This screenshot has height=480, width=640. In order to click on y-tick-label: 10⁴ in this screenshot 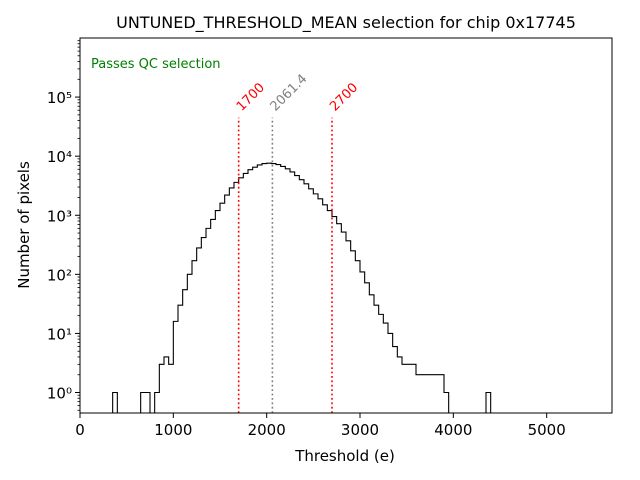, I will do `click(59, 157)`.